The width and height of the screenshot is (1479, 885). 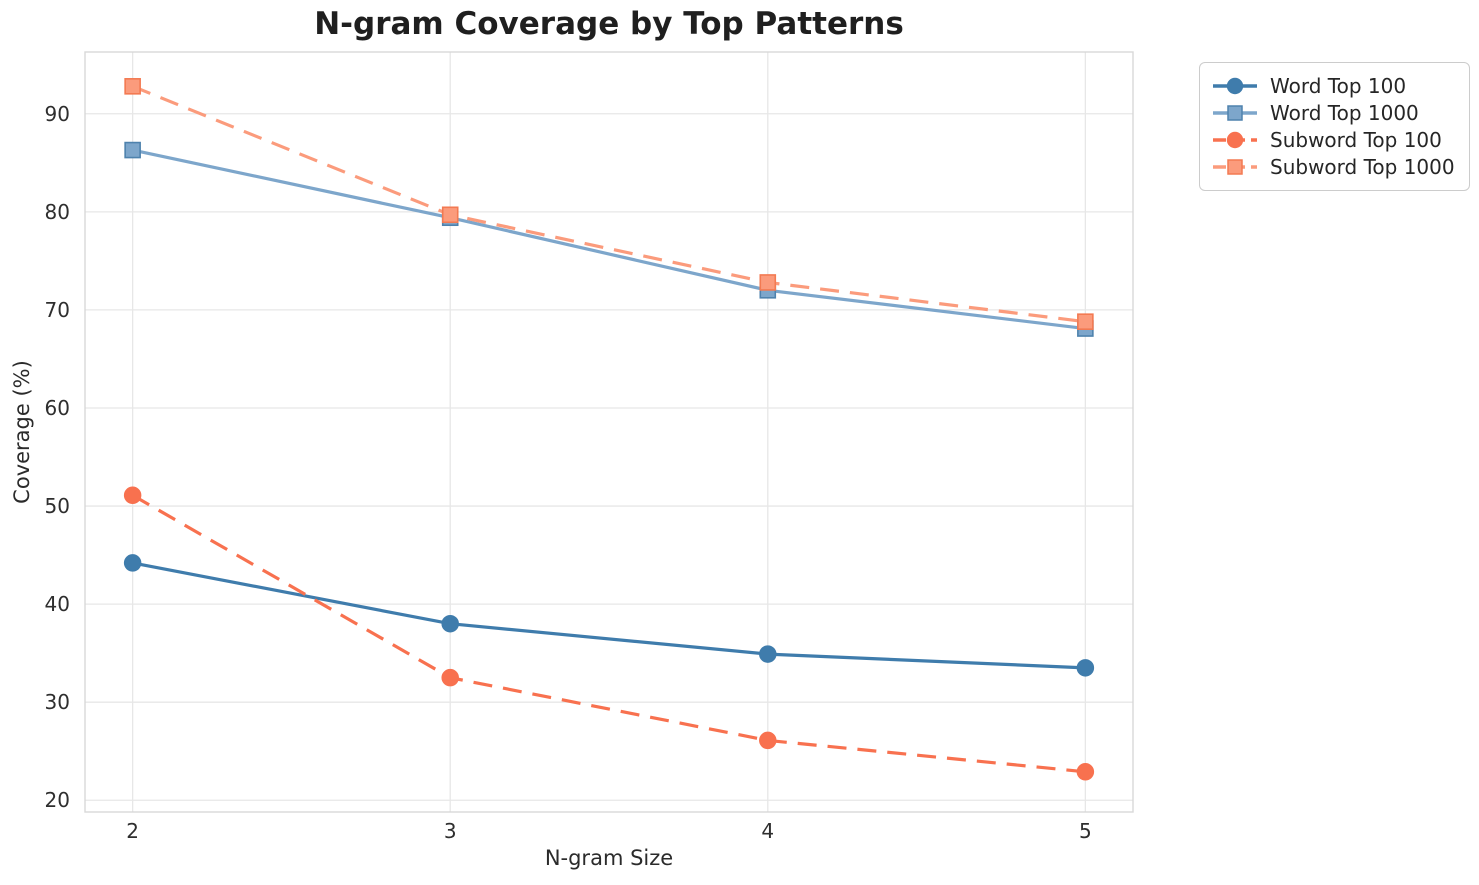 I want to click on x-tick-label: 3, so click(x=450, y=831).